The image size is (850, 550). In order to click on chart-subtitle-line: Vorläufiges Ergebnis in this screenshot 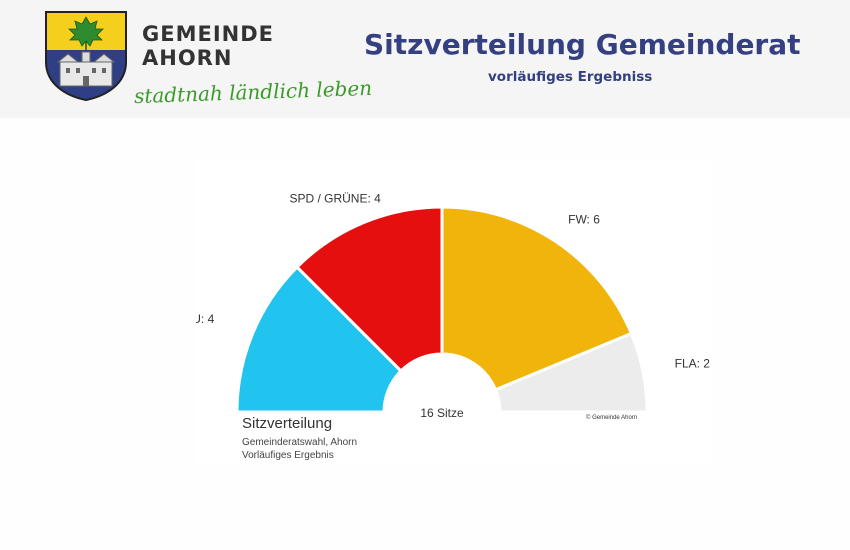, I will do `click(288, 455)`.